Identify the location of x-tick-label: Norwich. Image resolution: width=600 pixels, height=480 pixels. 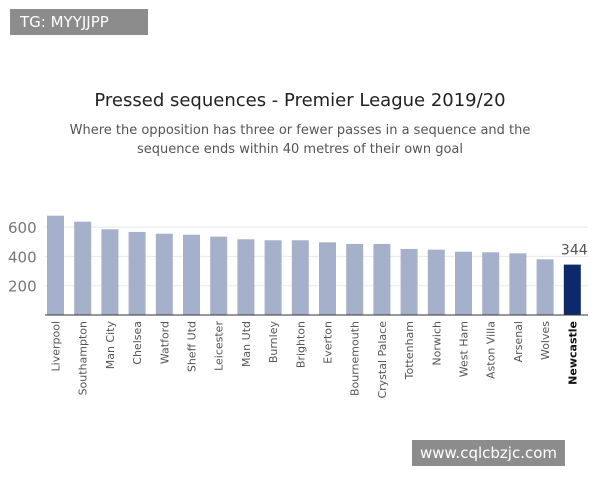
(436, 343).